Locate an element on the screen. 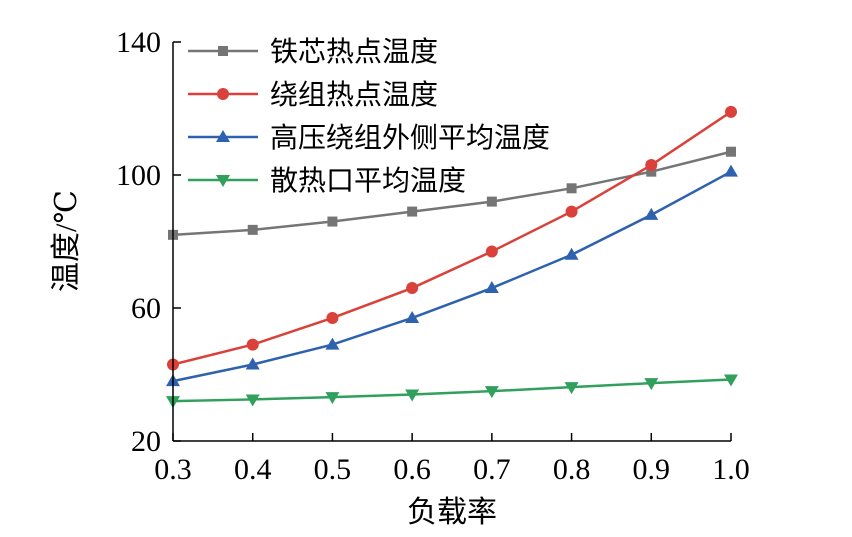  x-tick-label: 0.9 is located at coordinates (652, 469).